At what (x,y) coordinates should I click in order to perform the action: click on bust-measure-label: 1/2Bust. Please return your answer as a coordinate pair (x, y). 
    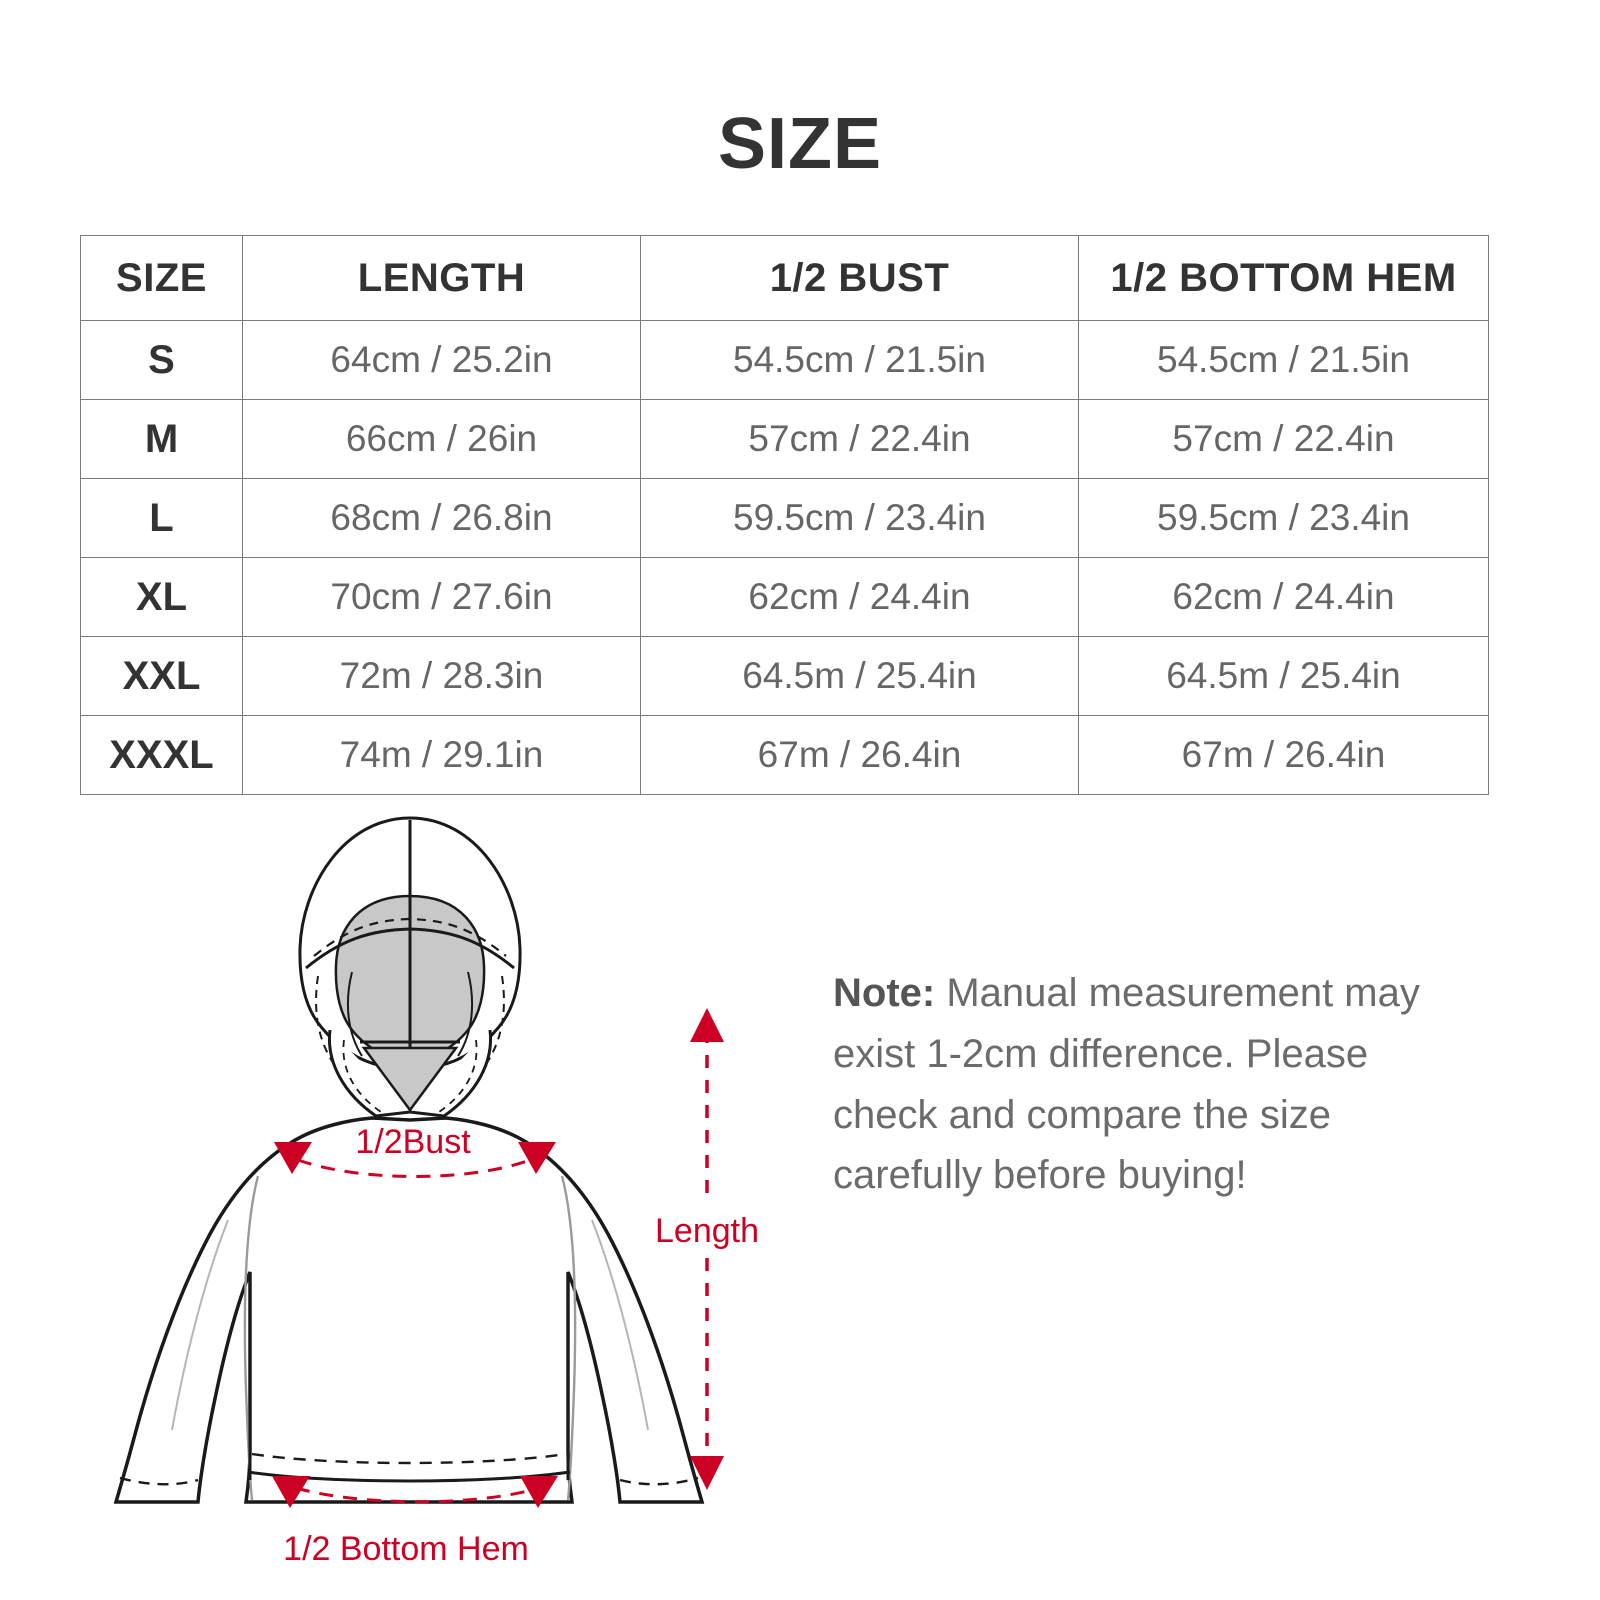
    Looking at the image, I should click on (413, 1142).